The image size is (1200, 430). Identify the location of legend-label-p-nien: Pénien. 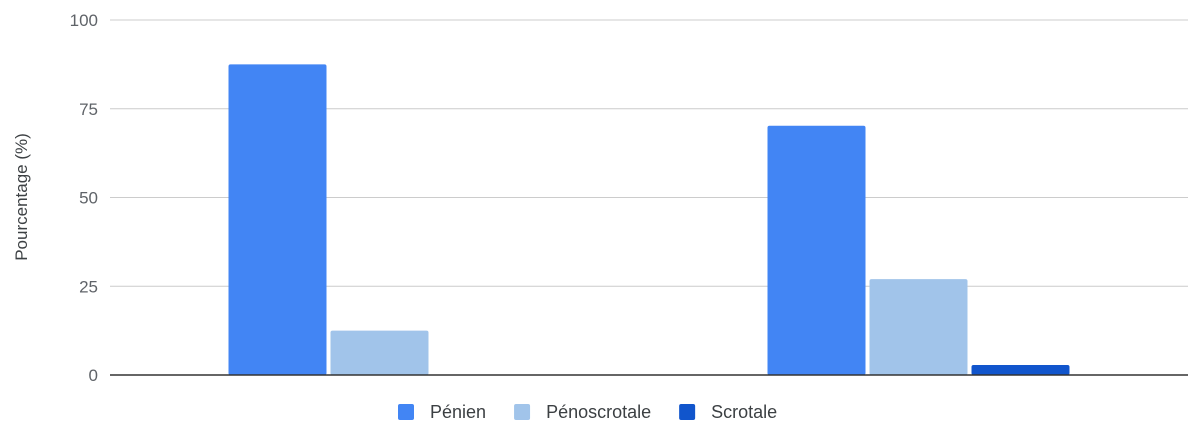
(458, 412).